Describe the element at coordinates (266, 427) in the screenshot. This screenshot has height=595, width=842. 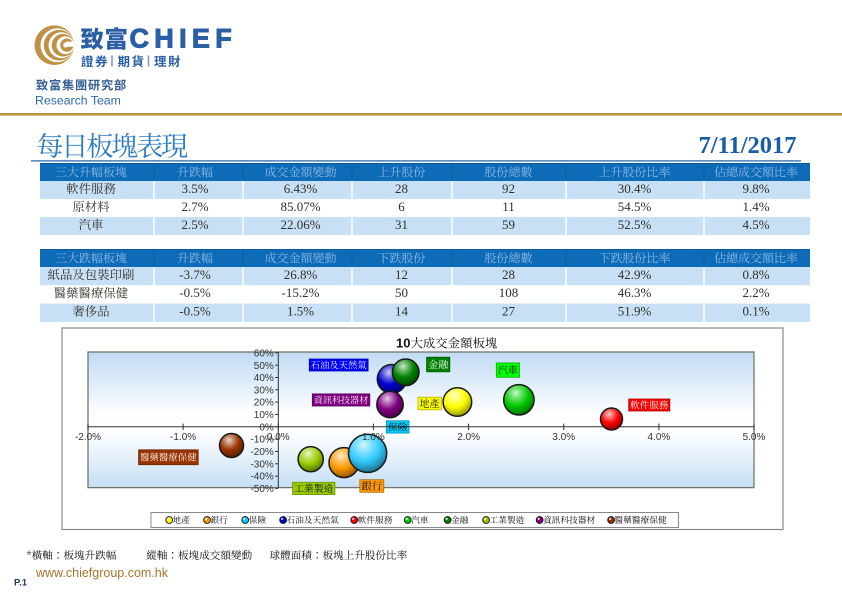
I see `svg-text: 0%` at that location.